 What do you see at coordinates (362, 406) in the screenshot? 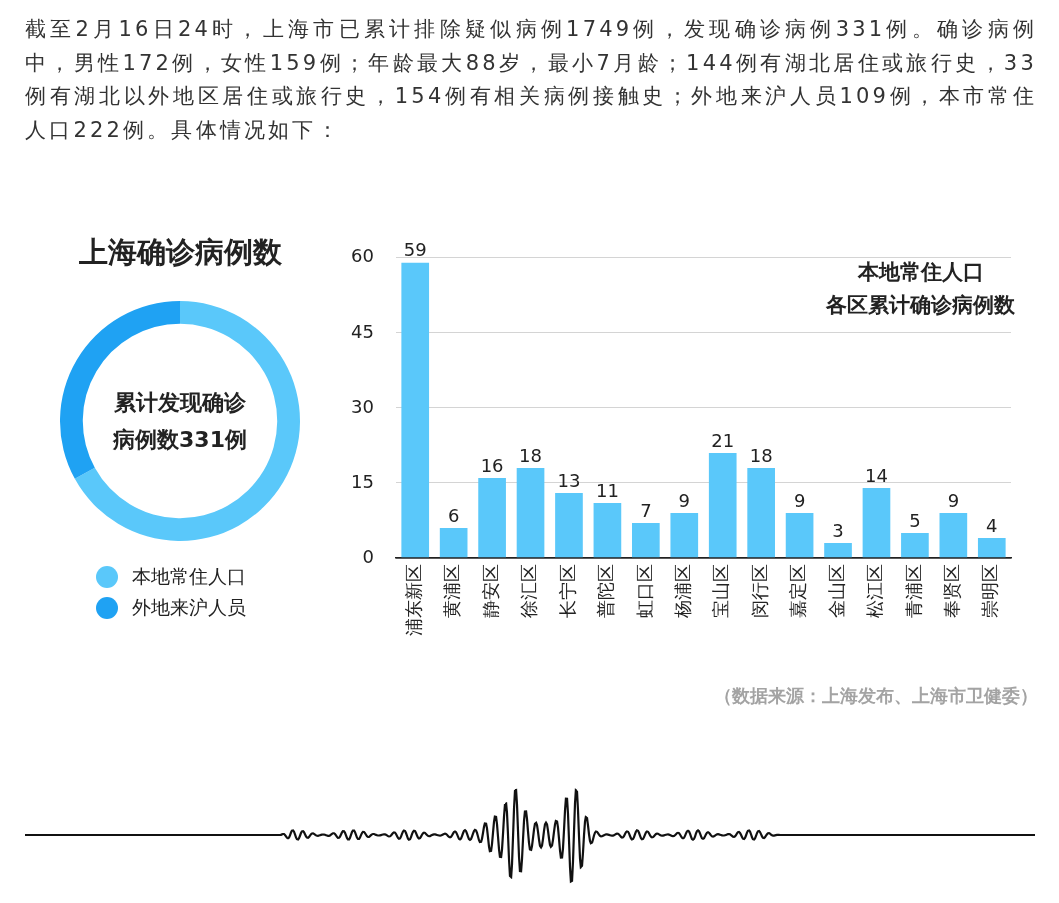
I see `y-tick-label: 30` at bounding box center [362, 406].